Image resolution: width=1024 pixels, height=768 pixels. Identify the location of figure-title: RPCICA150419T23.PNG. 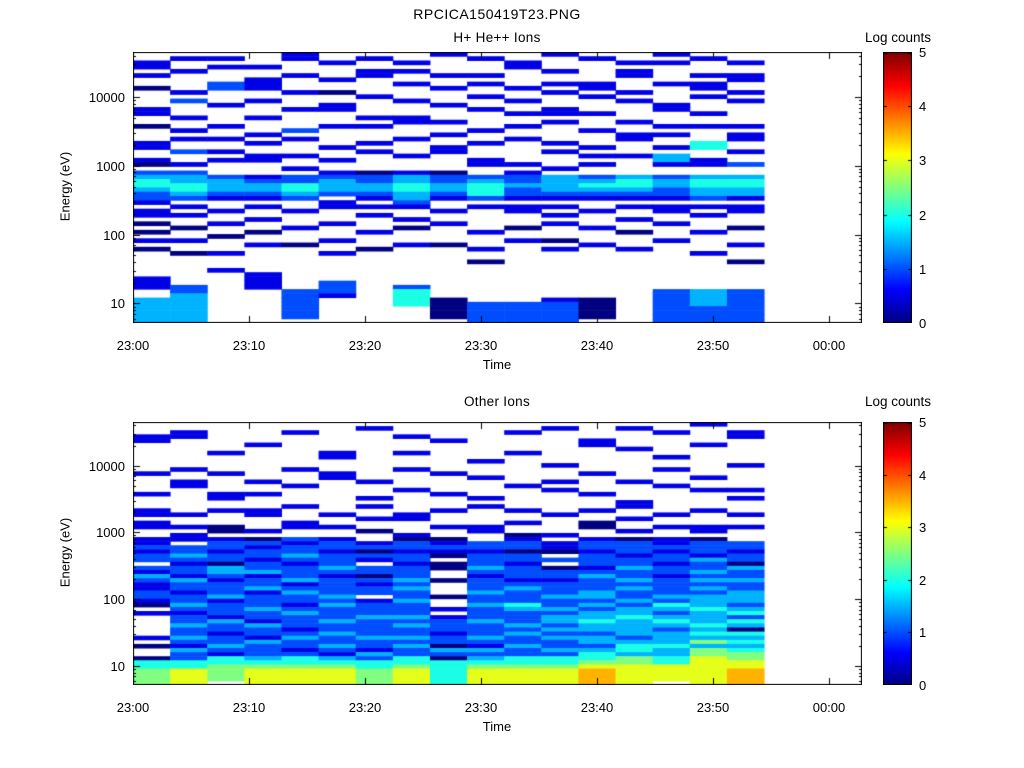
(497, 14).